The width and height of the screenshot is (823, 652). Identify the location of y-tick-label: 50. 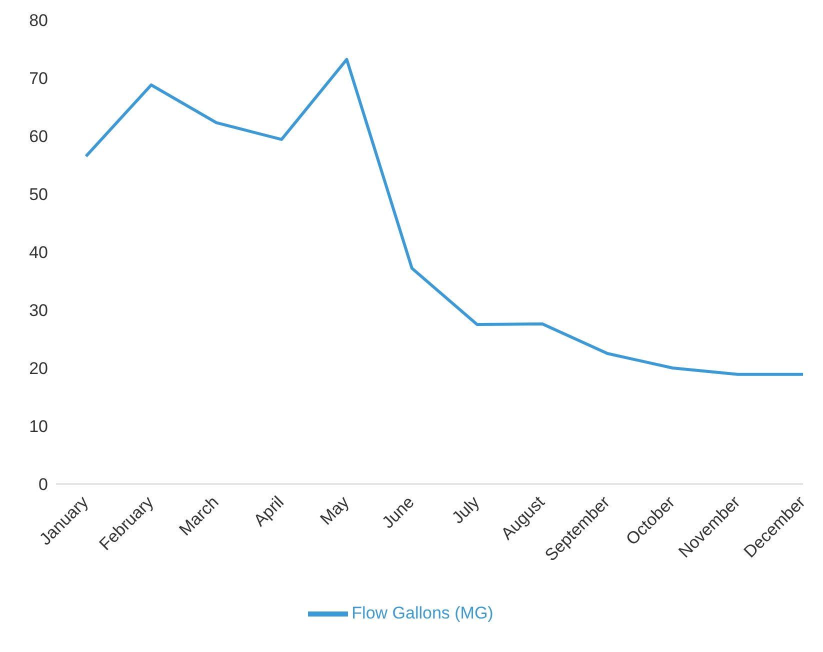
(38, 194).